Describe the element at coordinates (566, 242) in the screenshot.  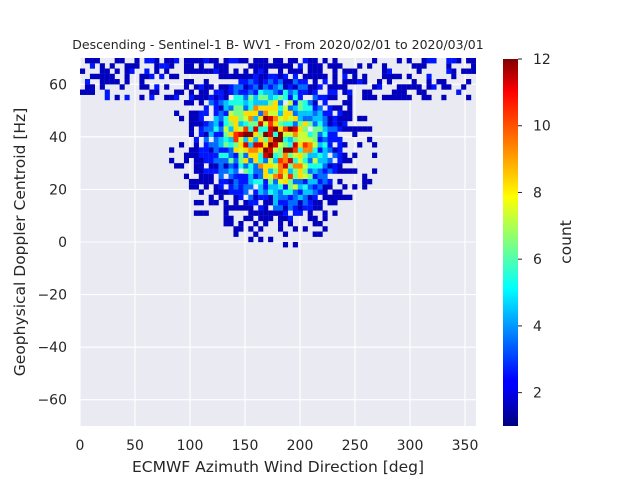
I see `colorbar-label: count` at that location.